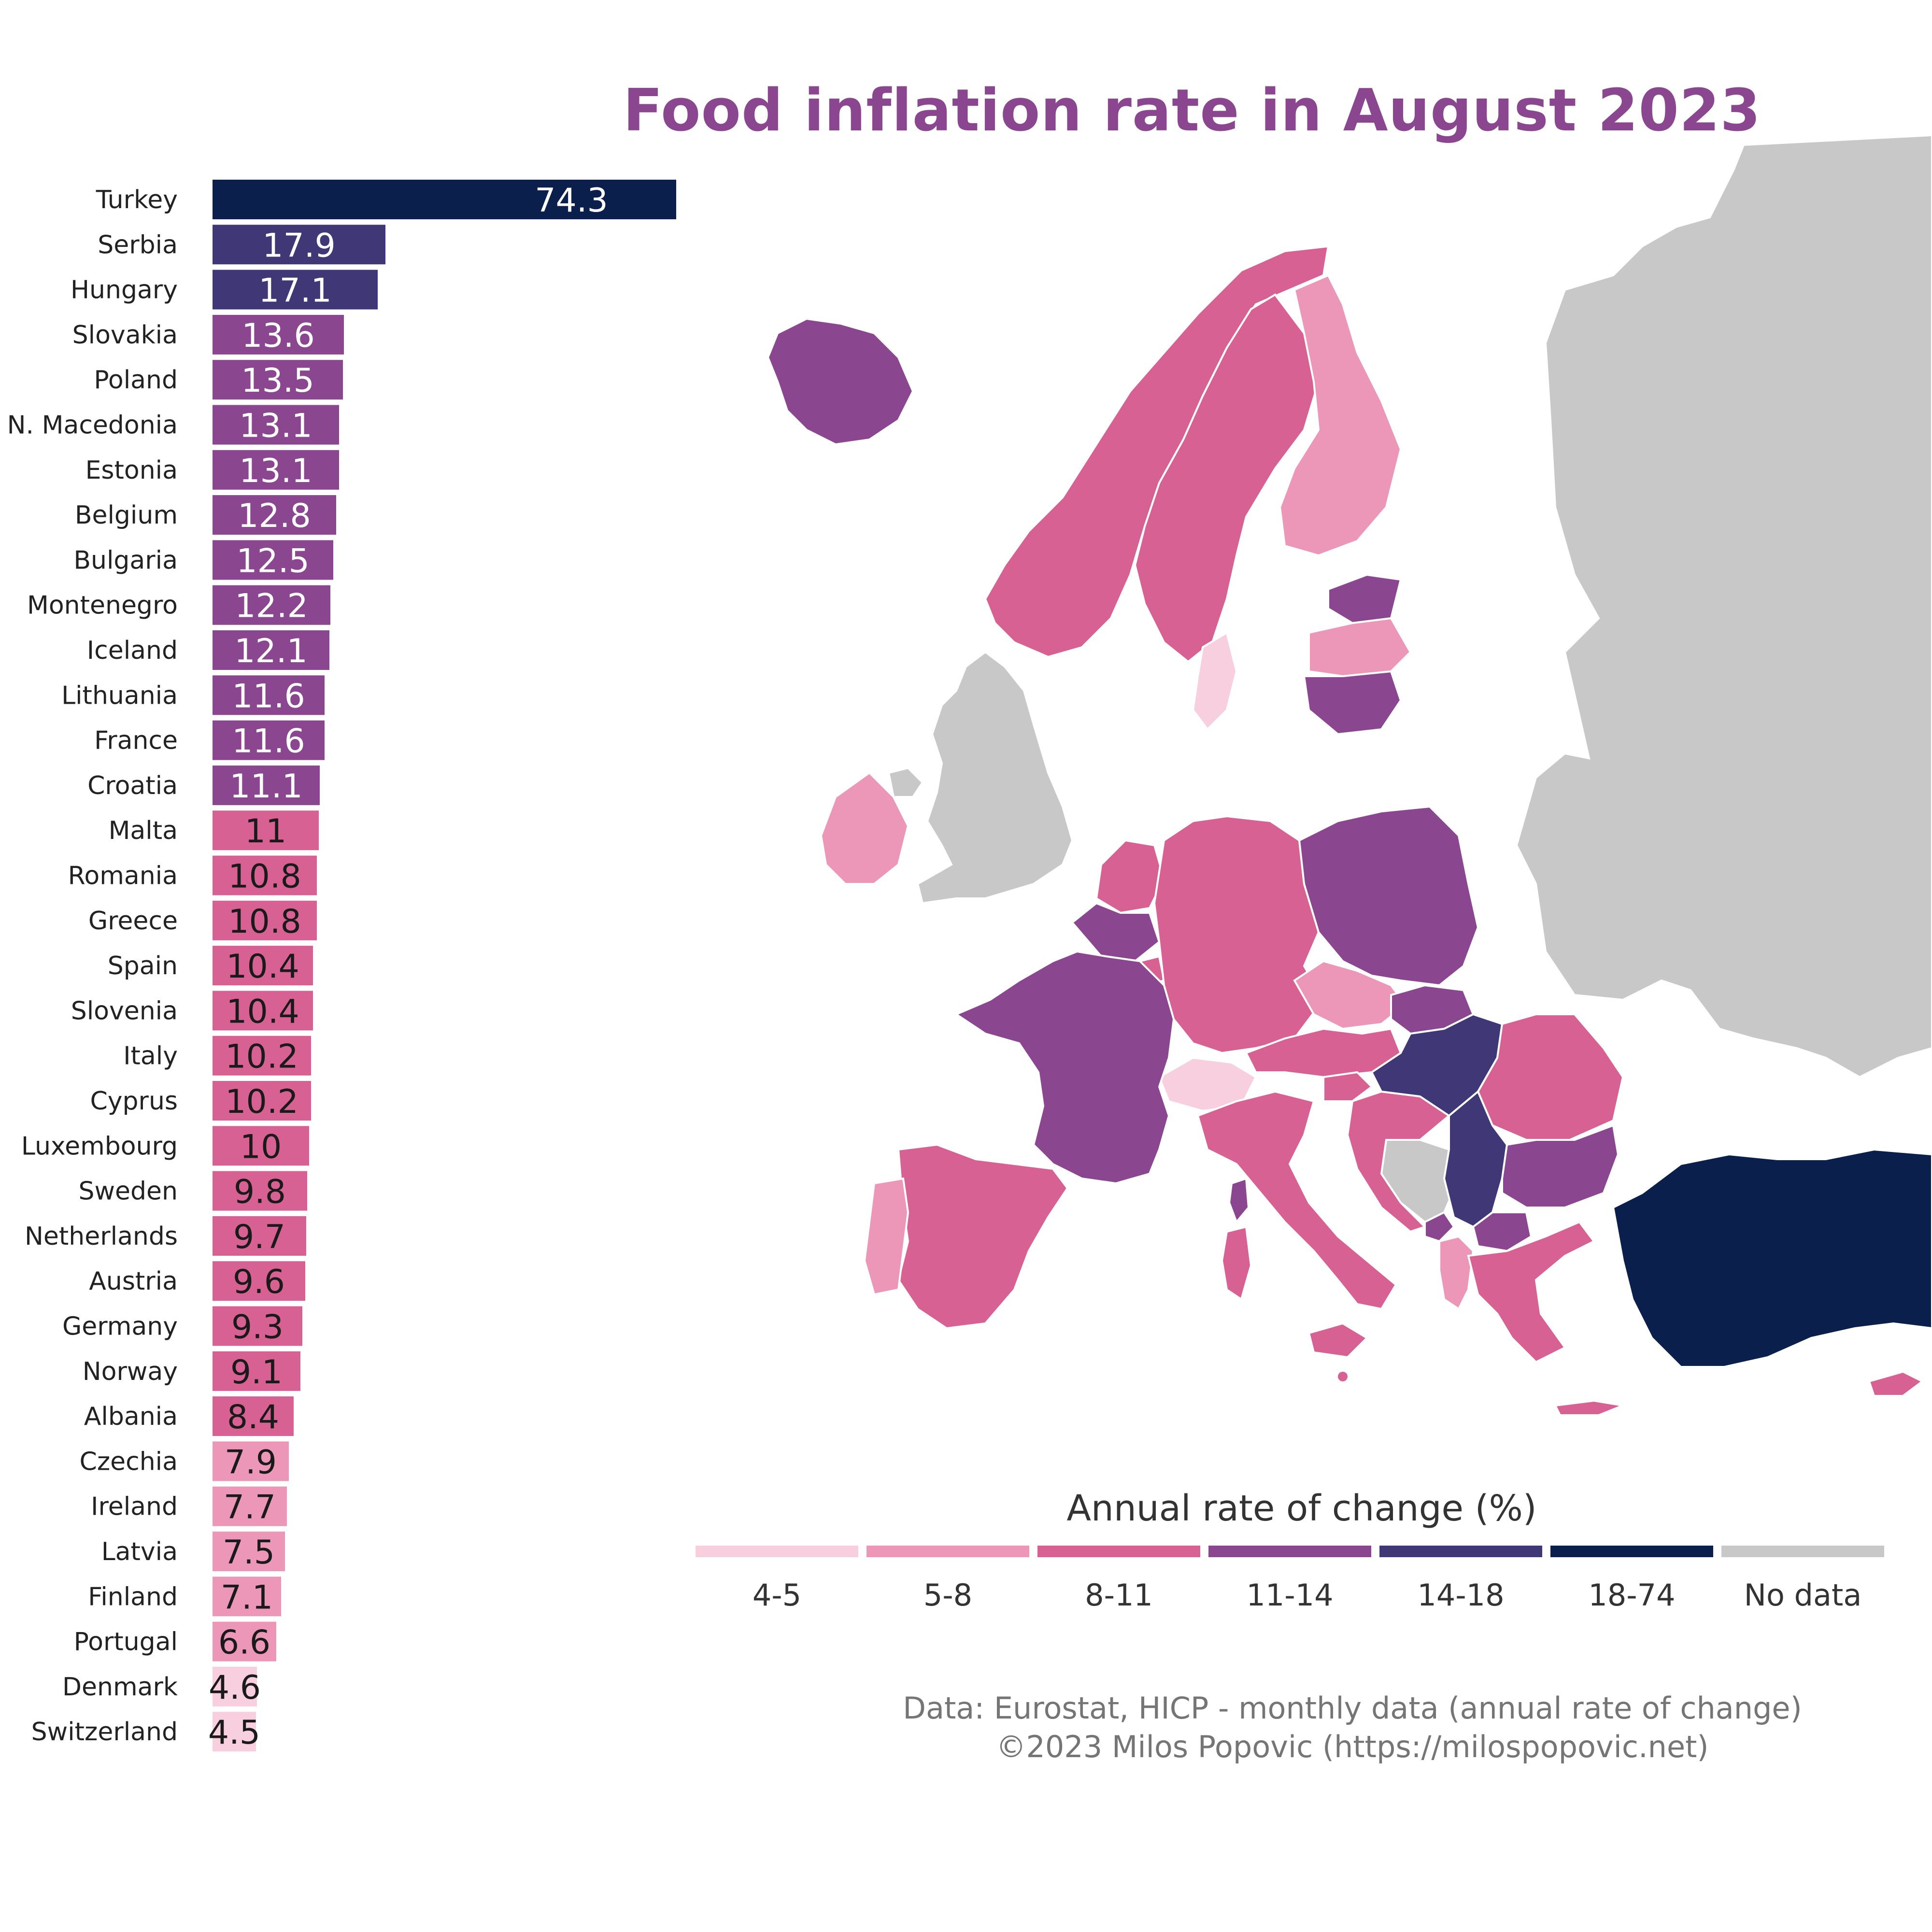  I want to click on category-label: Slovakia, so click(125, 335).